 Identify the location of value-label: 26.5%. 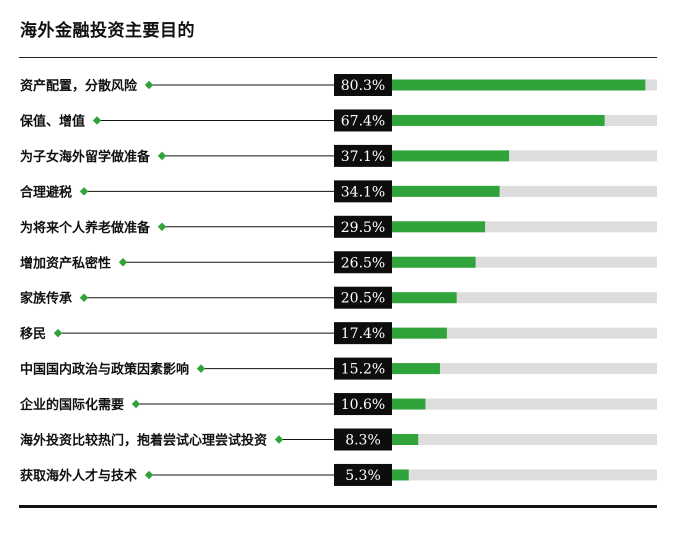
(363, 263).